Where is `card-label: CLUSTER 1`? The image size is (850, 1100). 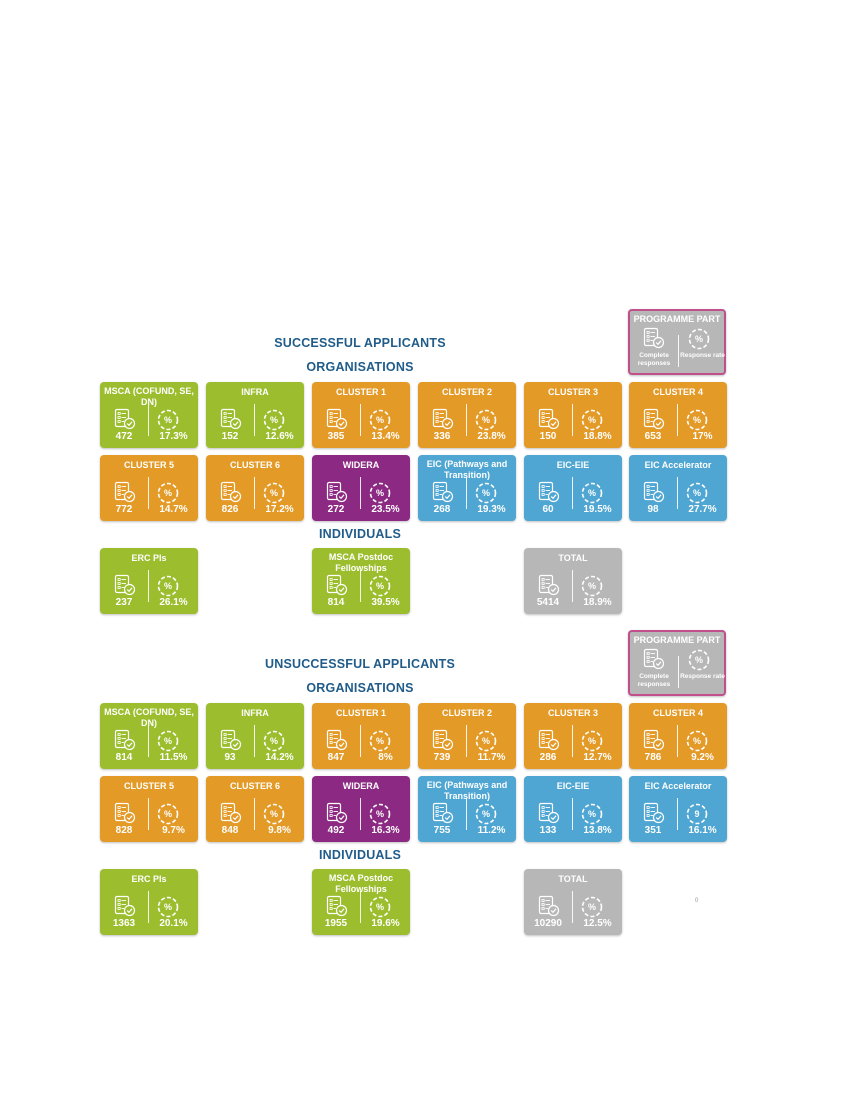
card-label: CLUSTER 1 is located at coordinates (360, 713).